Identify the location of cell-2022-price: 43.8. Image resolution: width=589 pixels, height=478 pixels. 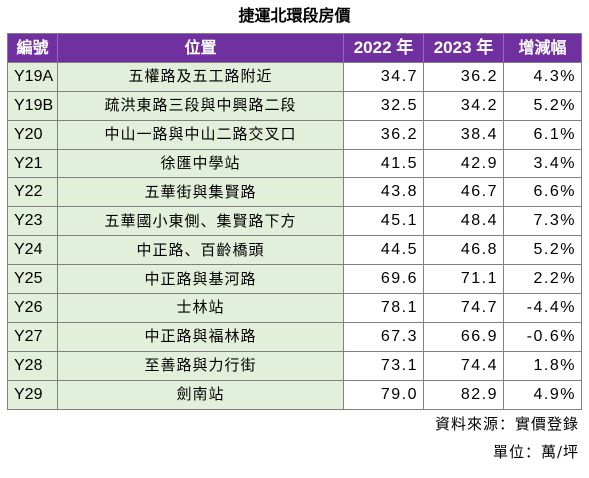
(383, 192).